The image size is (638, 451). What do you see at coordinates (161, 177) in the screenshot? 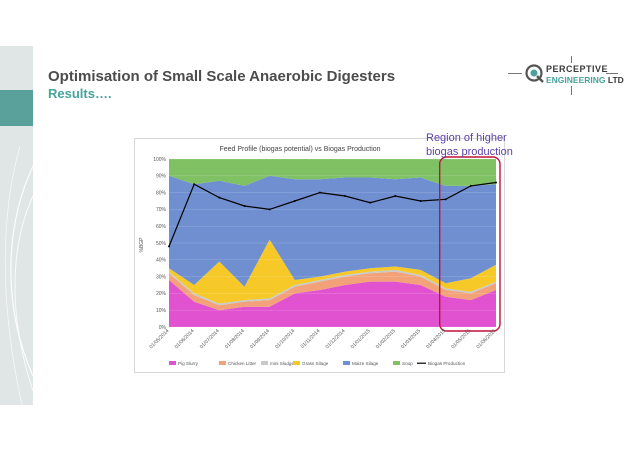
I see `y-tick-label: 90%` at bounding box center [161, 177].